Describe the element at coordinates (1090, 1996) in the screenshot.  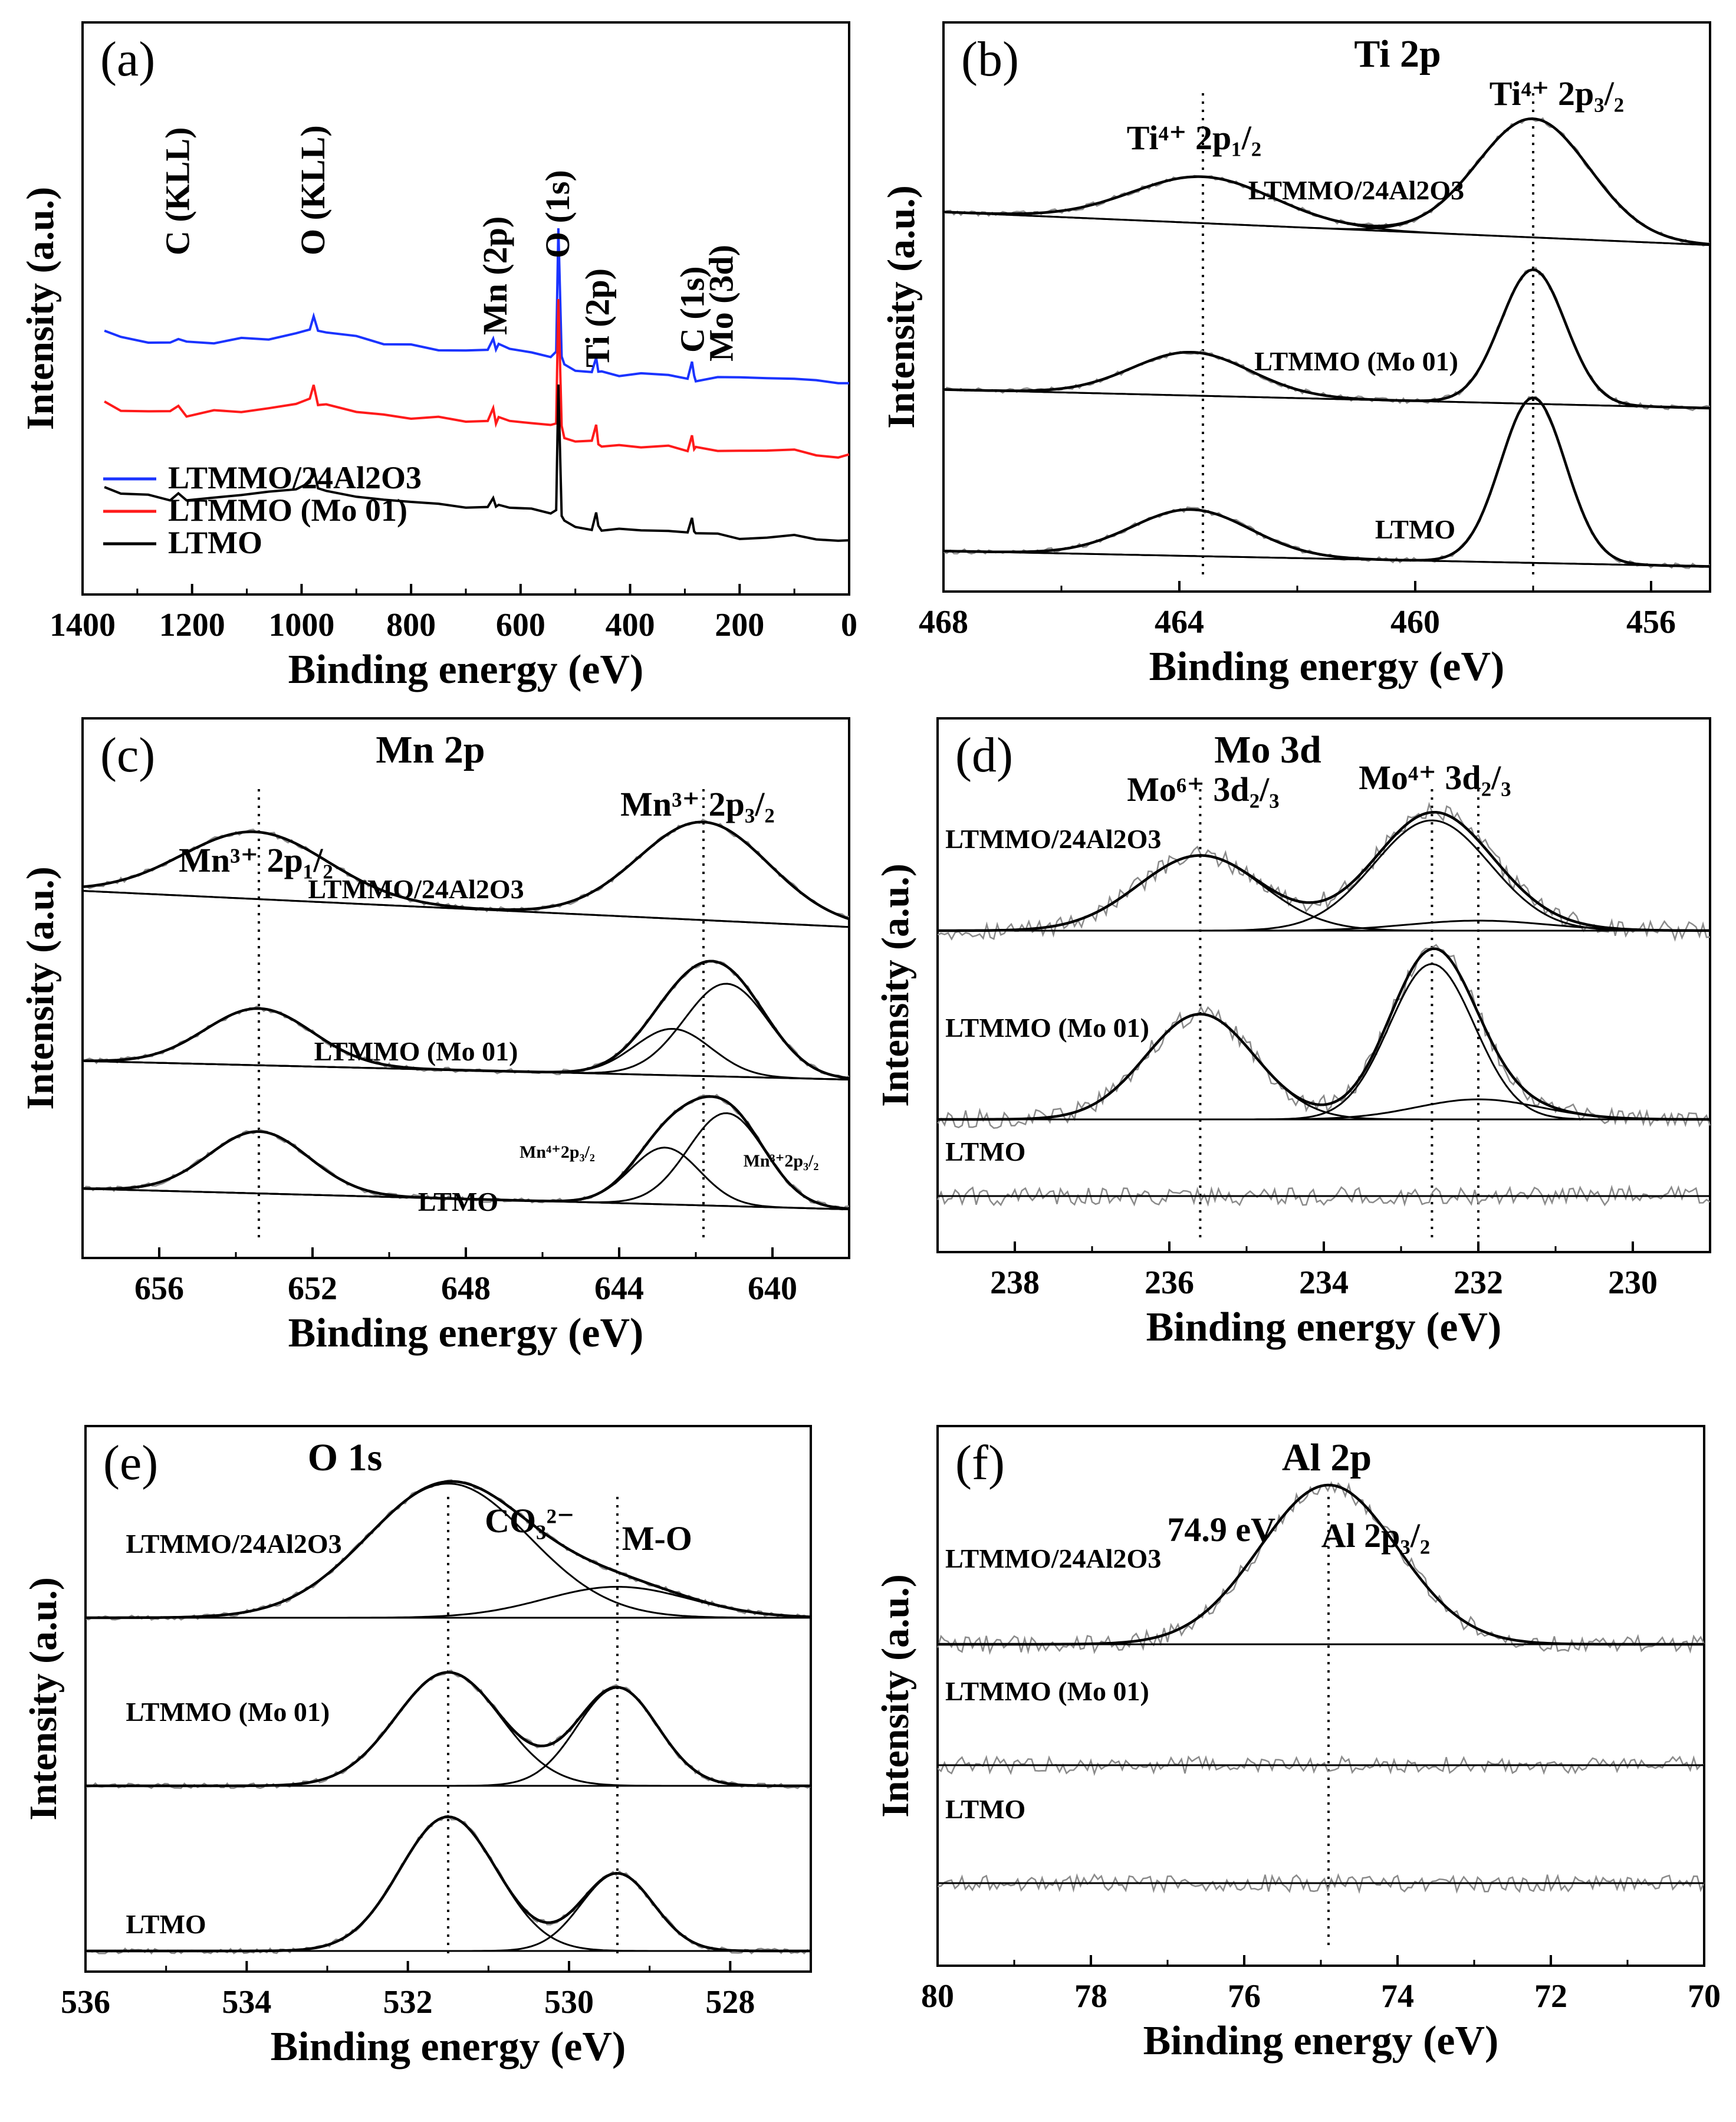
I see `x-tick-label: 78` at that location.